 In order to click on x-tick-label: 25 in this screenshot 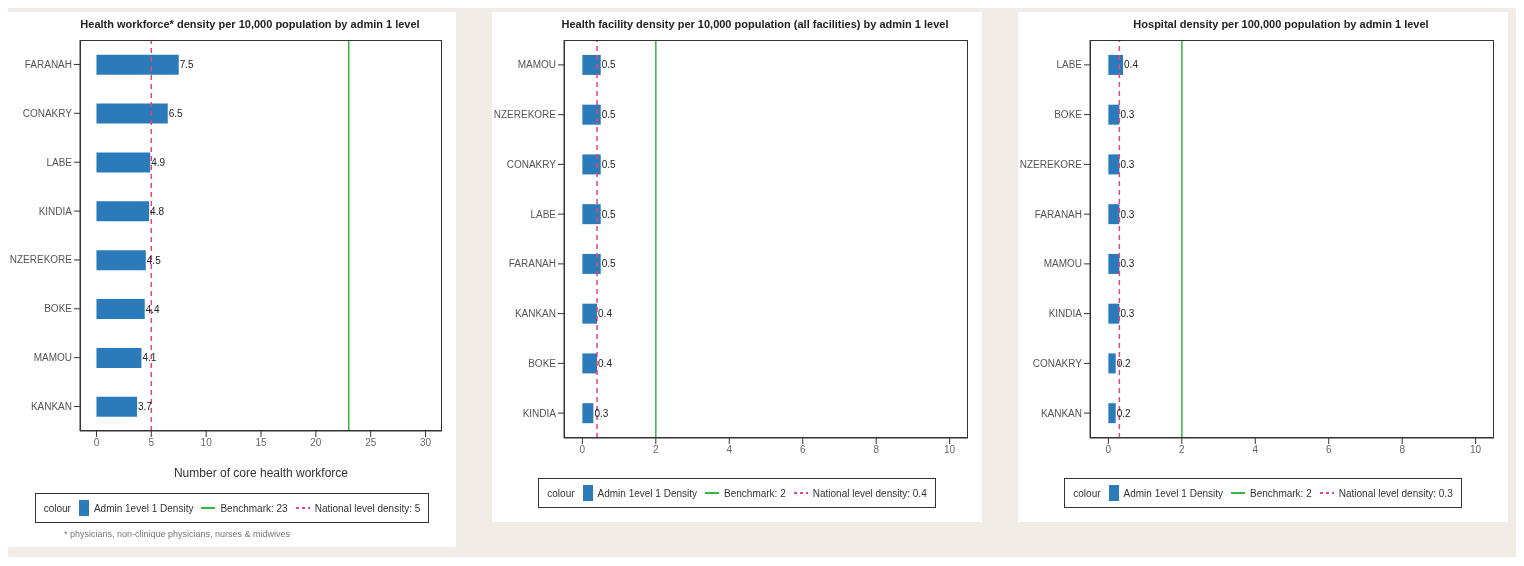, I will do `click(371, 443)`.